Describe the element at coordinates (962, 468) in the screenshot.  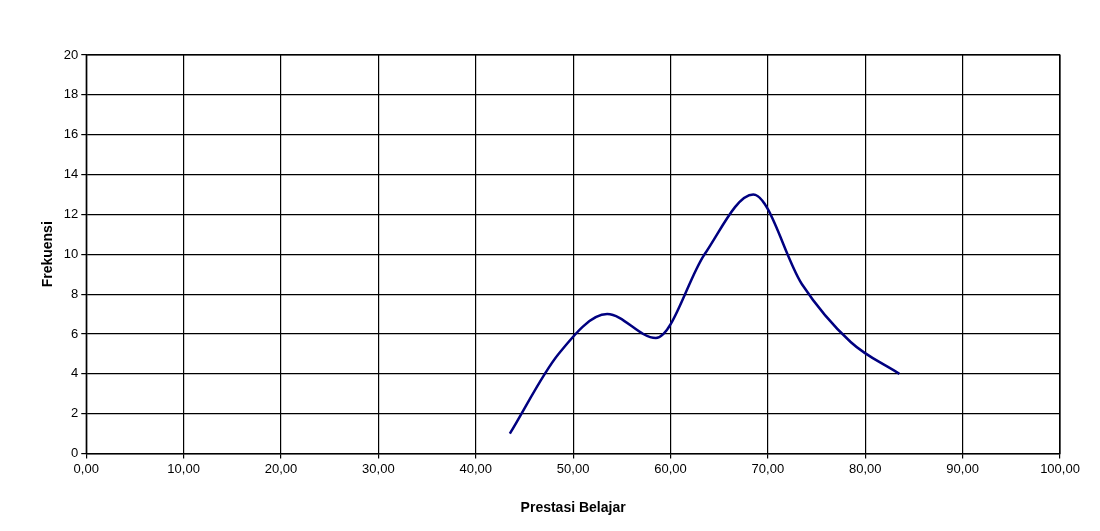
I see `x-tick-label: 90,00` at that location.